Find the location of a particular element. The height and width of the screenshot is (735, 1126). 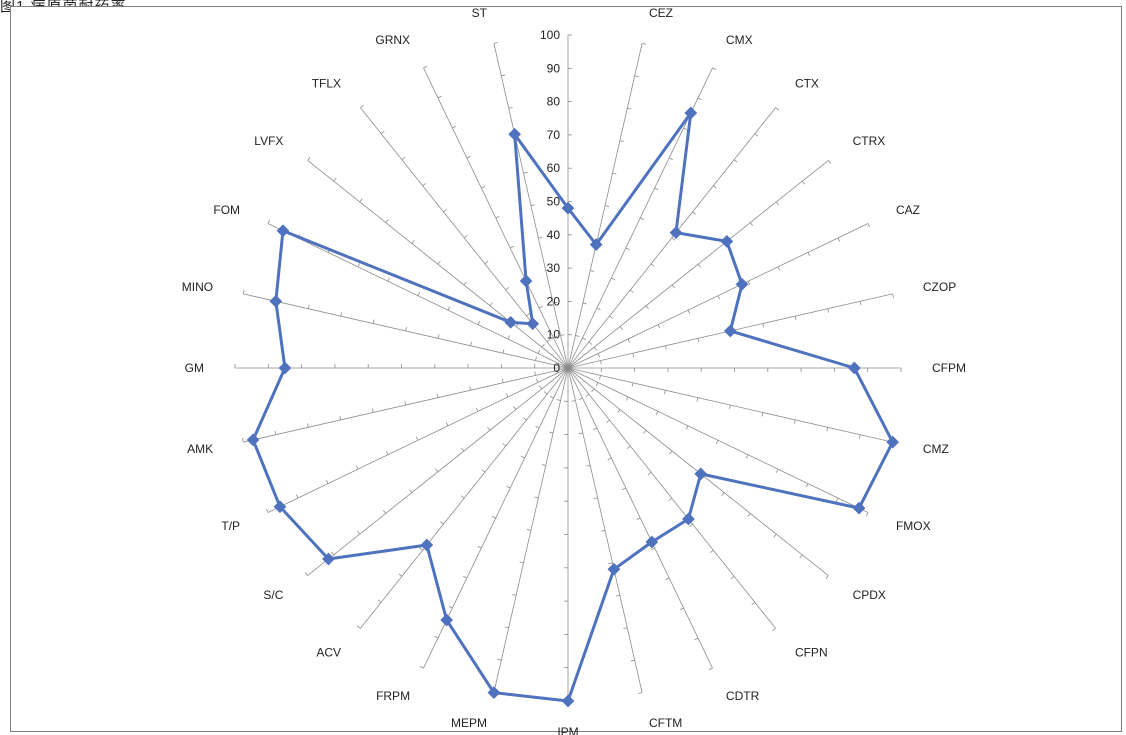

category-label: CAZ is located at coordinates (908, 210).